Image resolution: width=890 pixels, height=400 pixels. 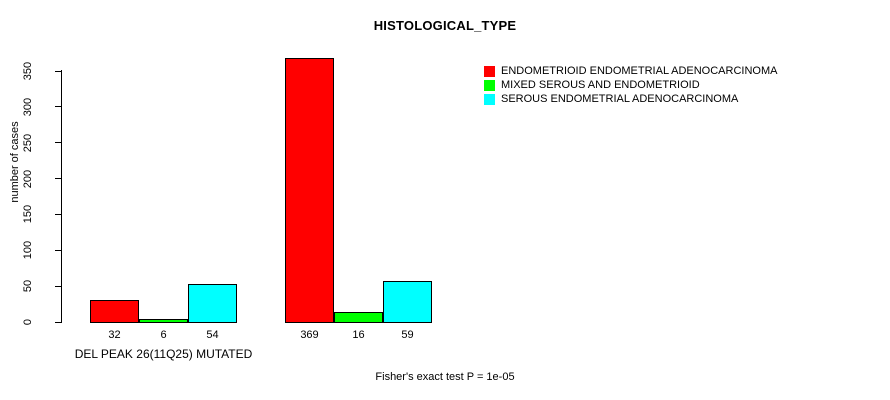 I want to click on legend-item: MIXED SEROUS AND ENDOMETRIOID, so click(x=630, y=85).